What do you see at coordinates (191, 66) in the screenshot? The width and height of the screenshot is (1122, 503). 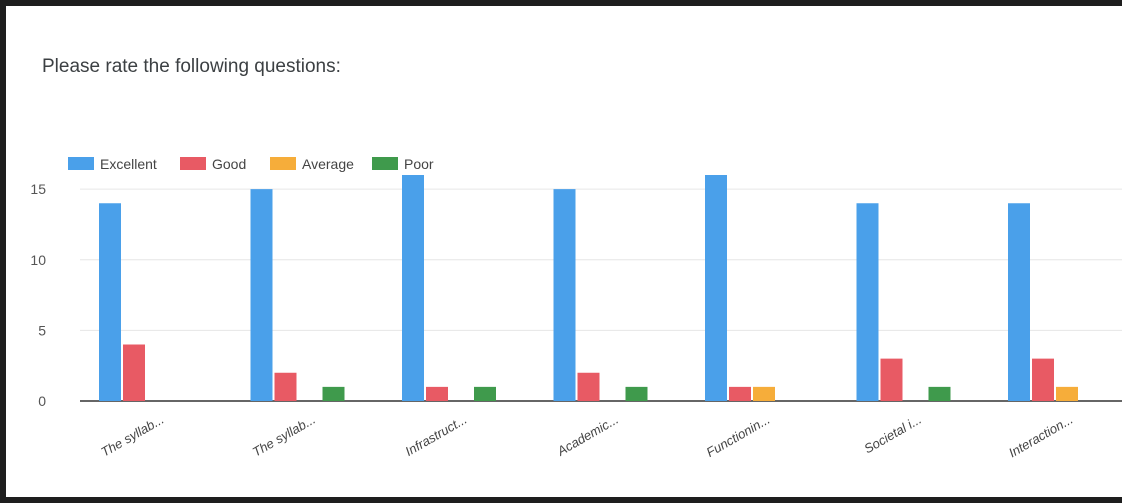 I see `chart-title: Please rate the following questions:` at bounding box center [191, 66].